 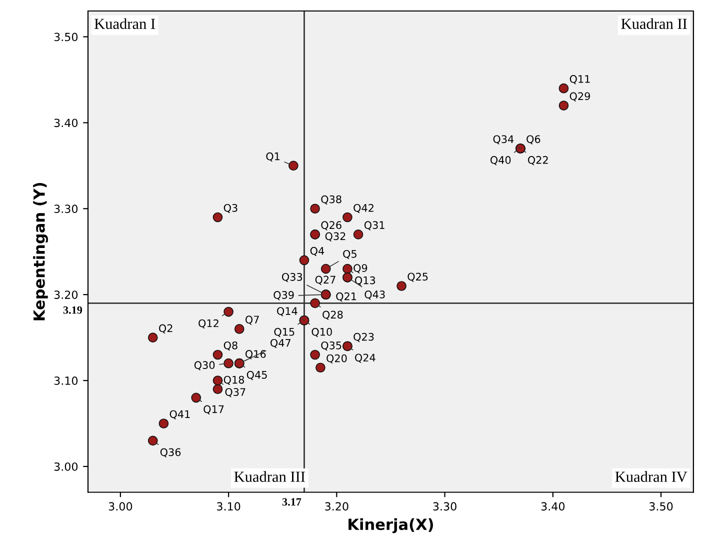 What do you see at coordinates (654, 23) in the screenshot?
I see `annotation: Kuadran II` at bounding box center [654, 23].